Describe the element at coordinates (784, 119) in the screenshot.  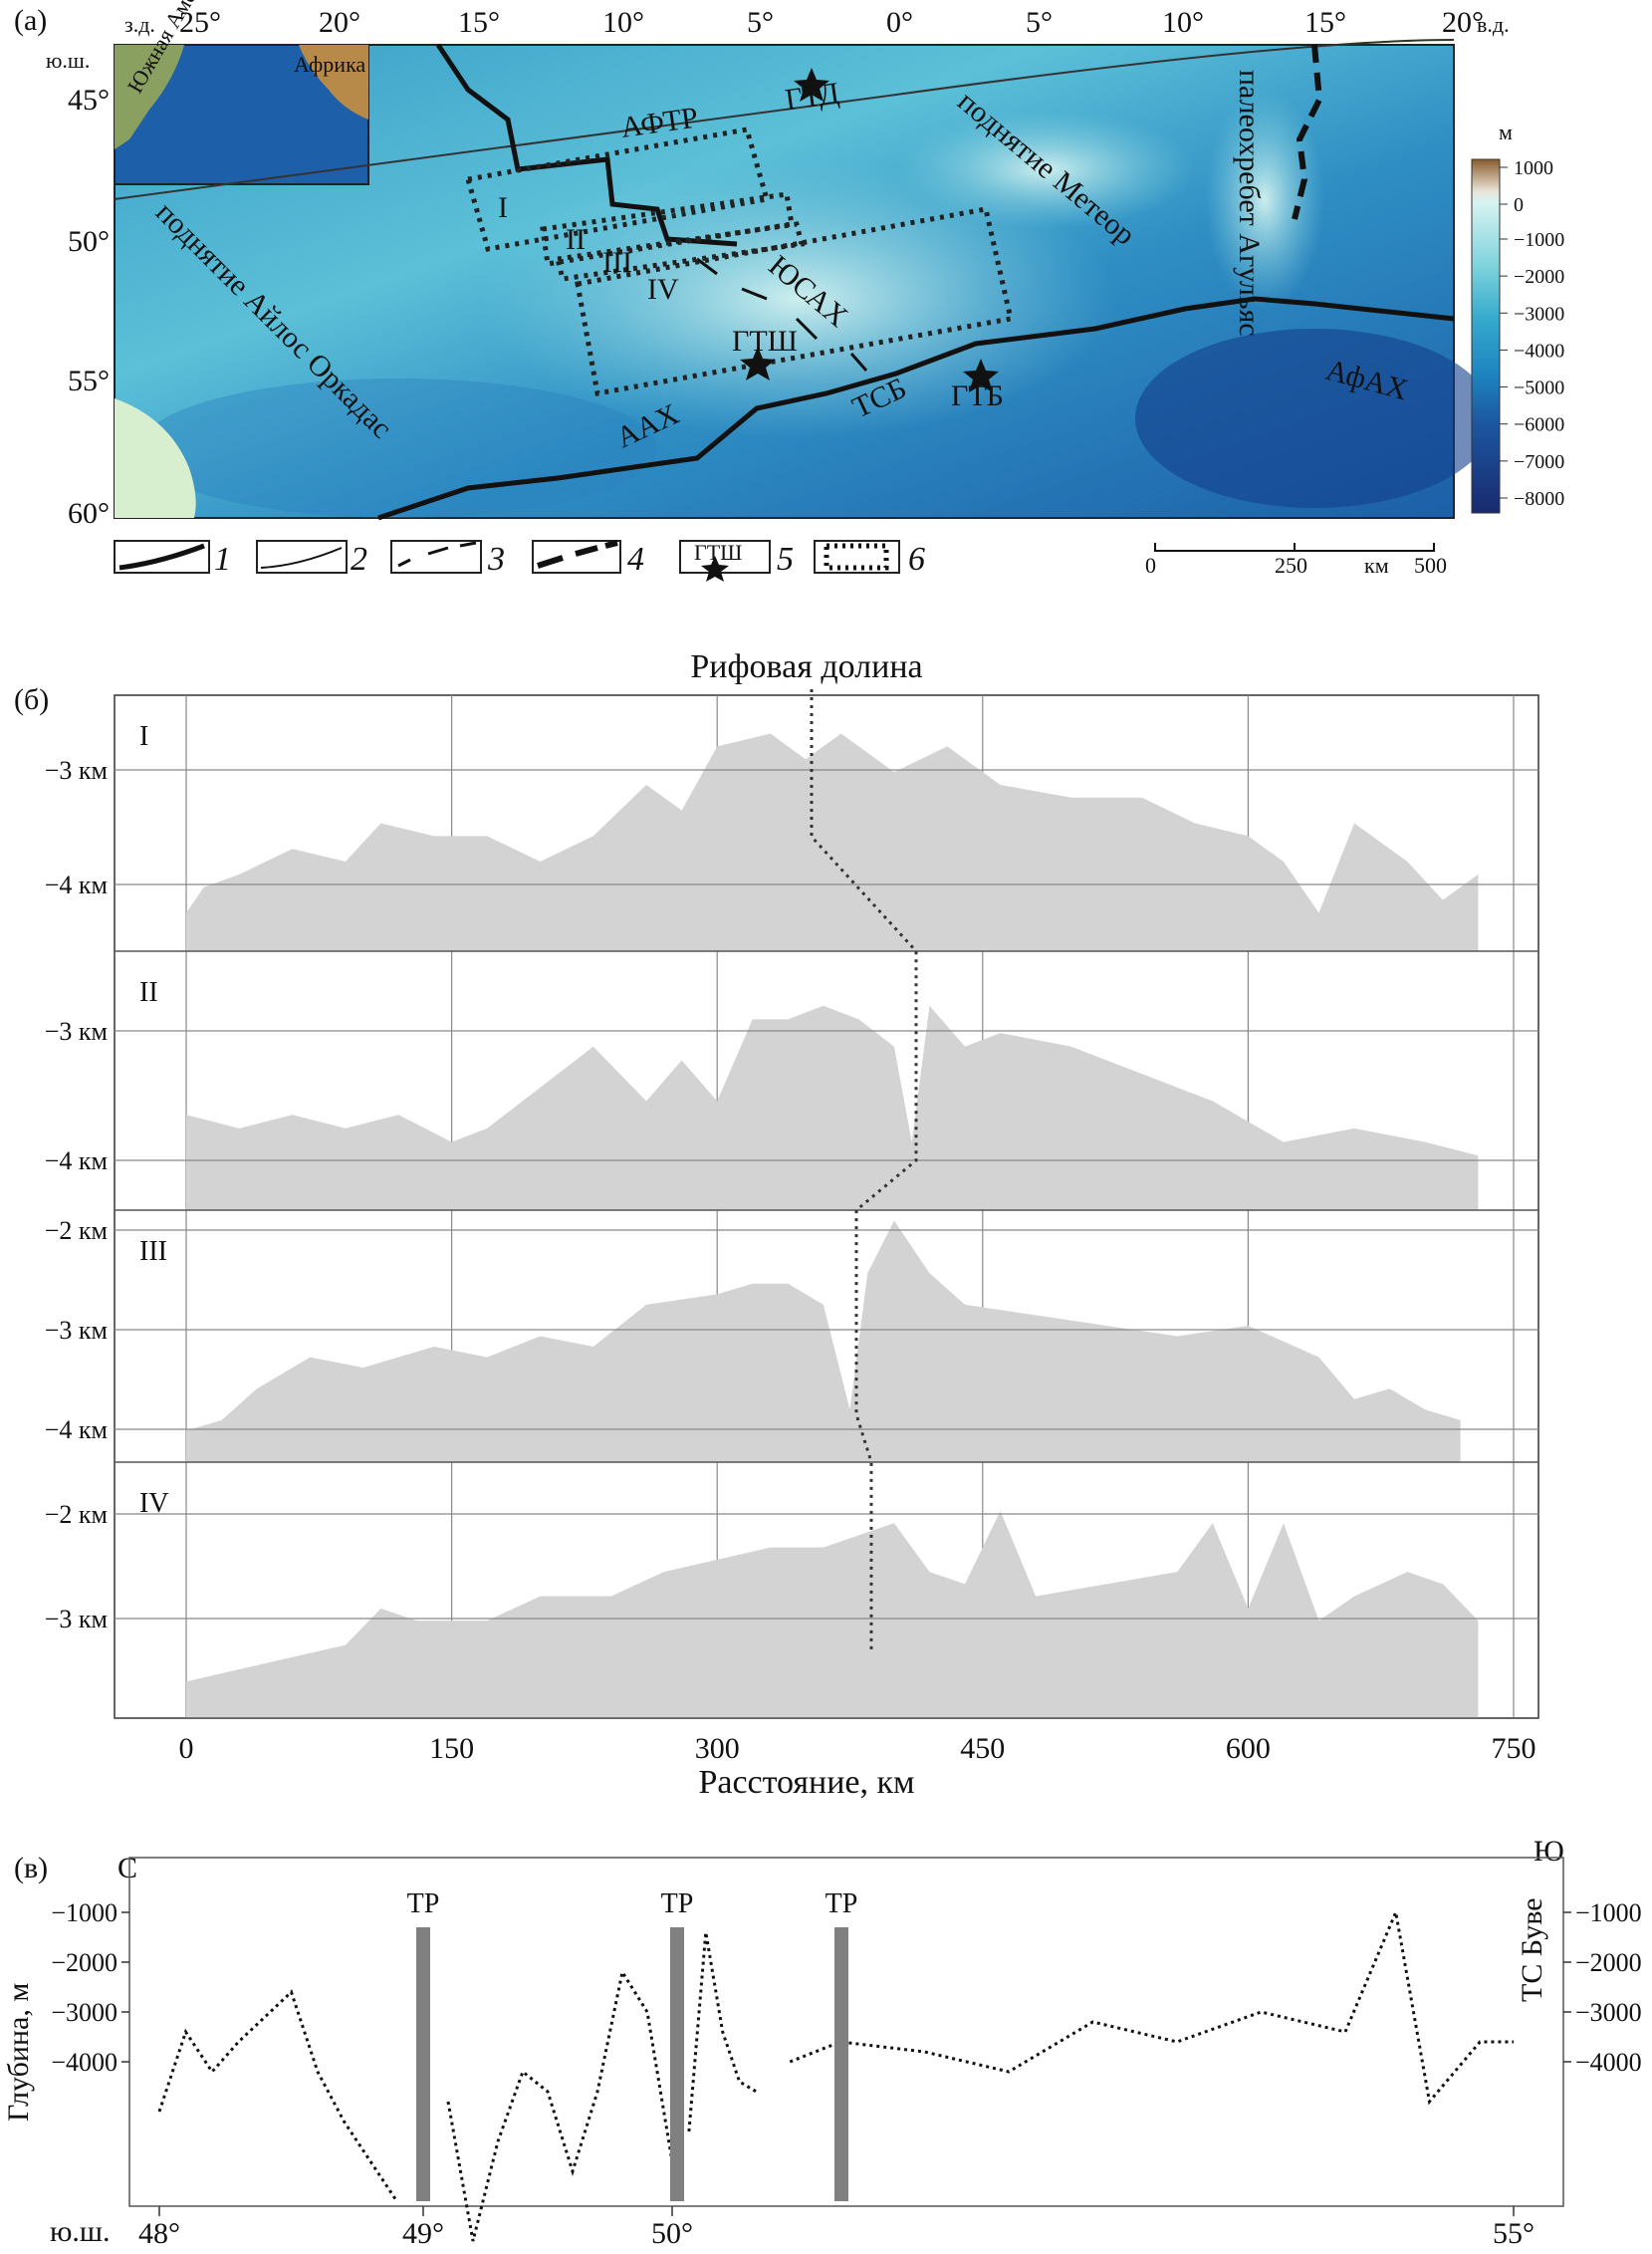
I see `thin-fault-line` at that location.